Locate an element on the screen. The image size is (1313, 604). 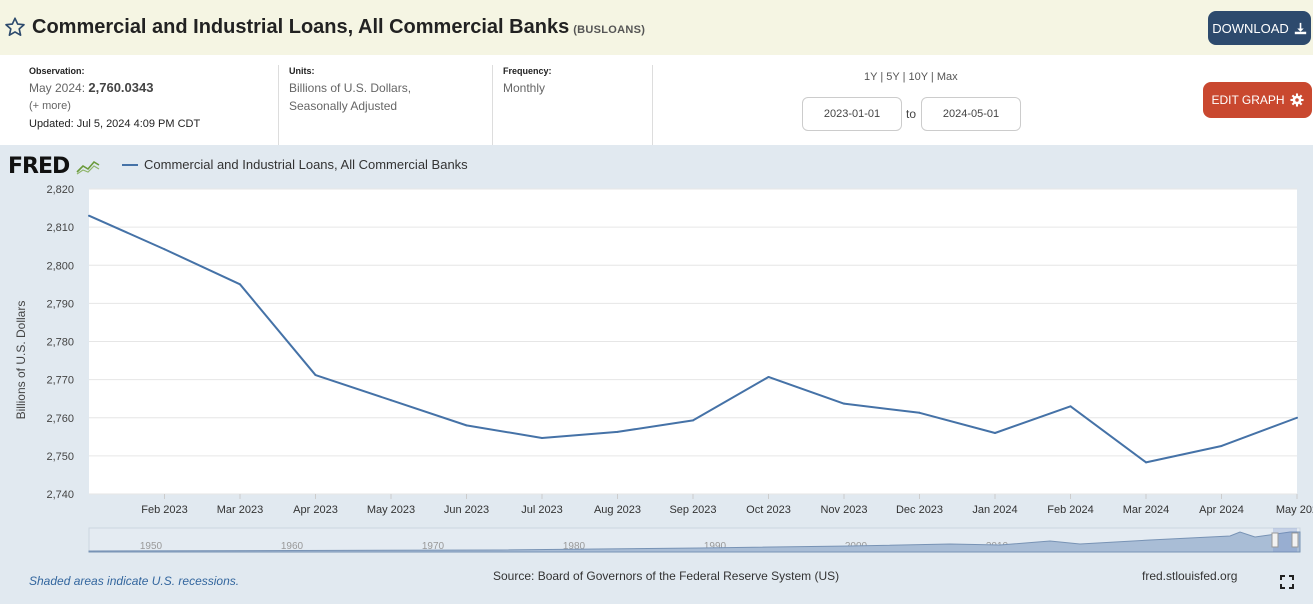
x-tick-label: Apr 2024 is located at coordinates (1221, 510).